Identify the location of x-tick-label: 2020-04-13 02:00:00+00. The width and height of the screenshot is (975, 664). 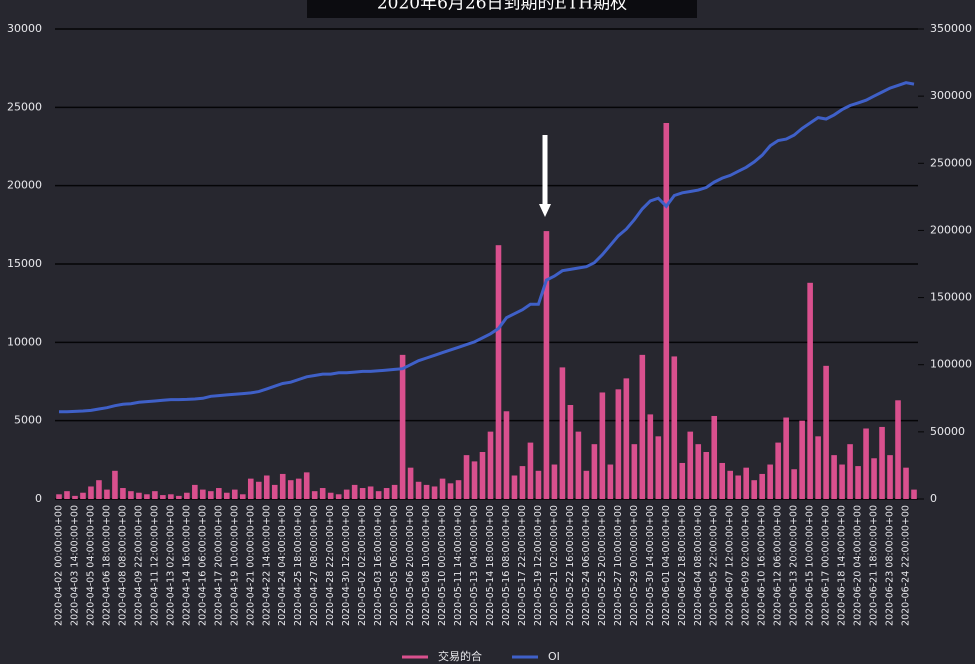
(170, 565).